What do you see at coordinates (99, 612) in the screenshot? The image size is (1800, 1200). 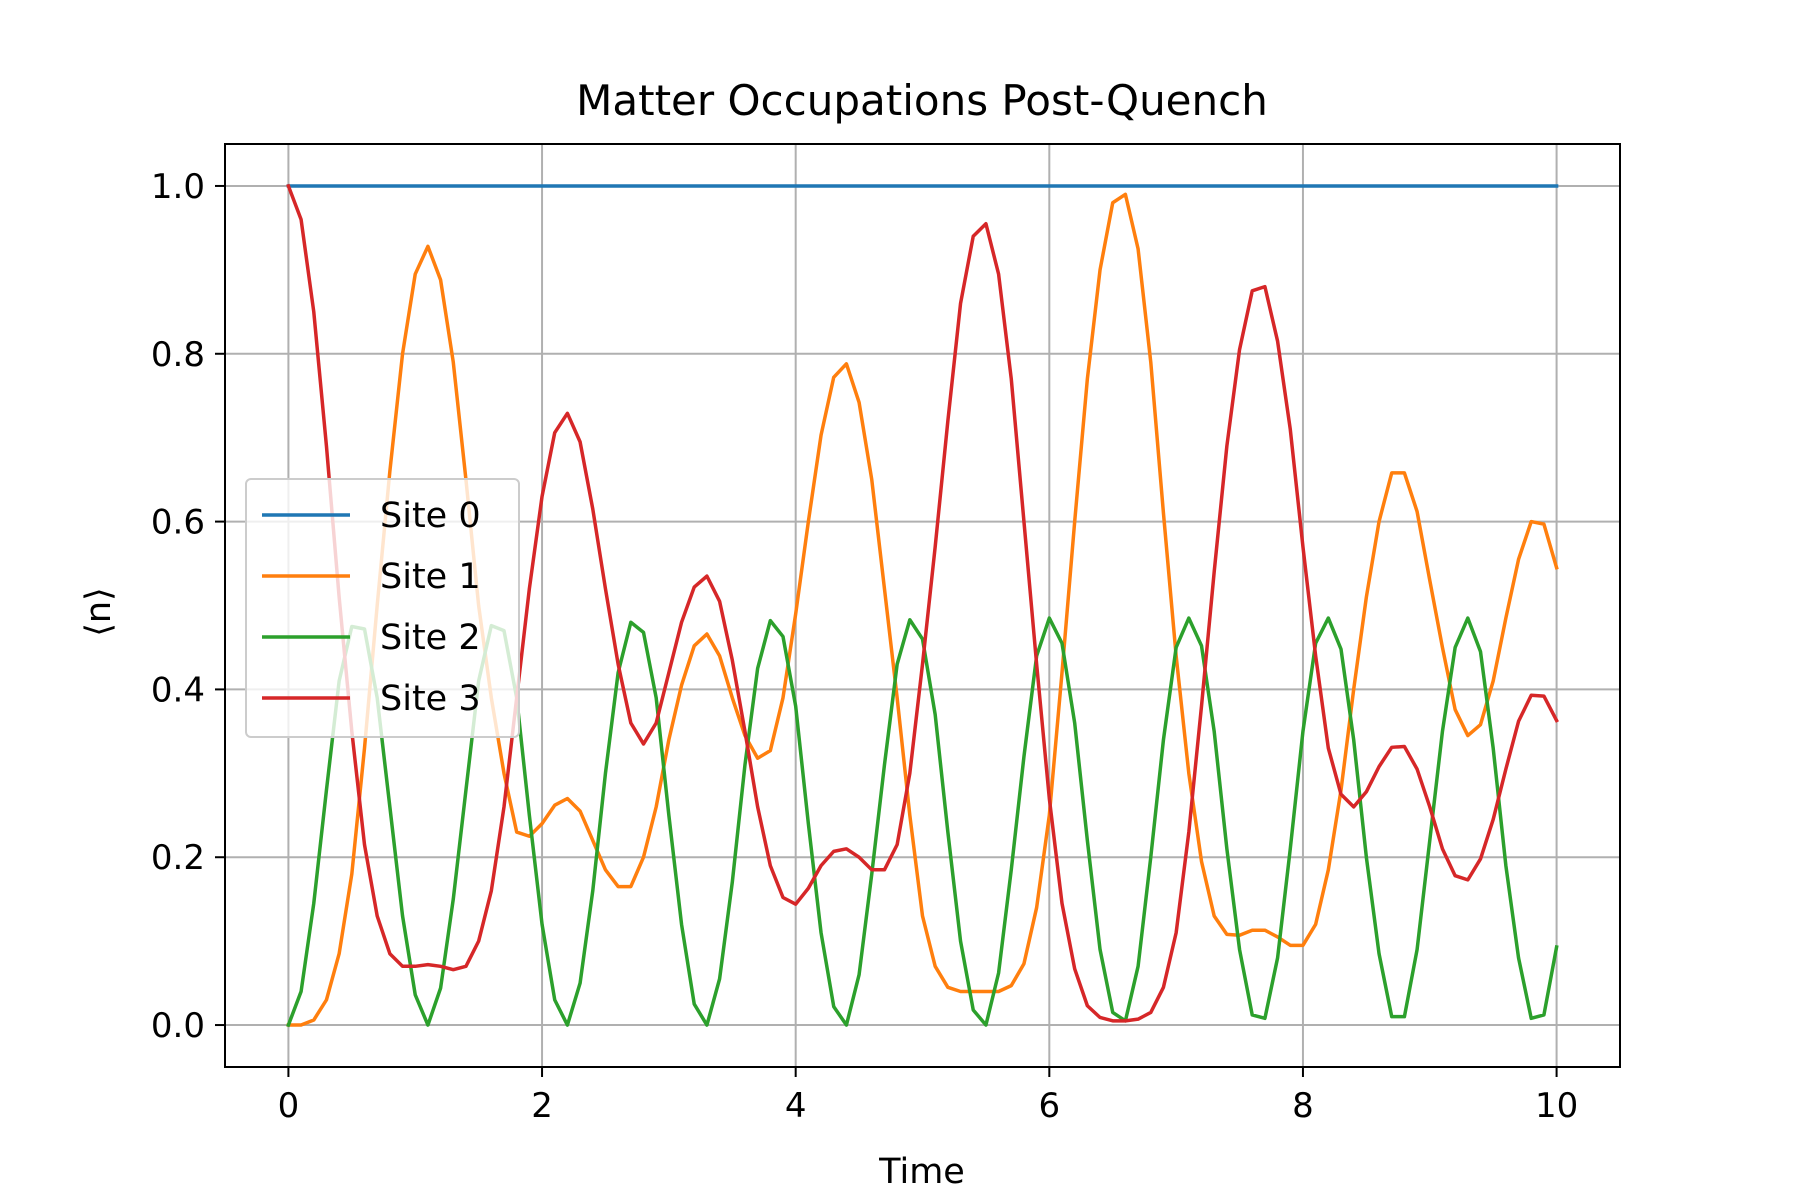 I see `y-axis-label: ⟨n⟩` at bounding box center [99, 612].